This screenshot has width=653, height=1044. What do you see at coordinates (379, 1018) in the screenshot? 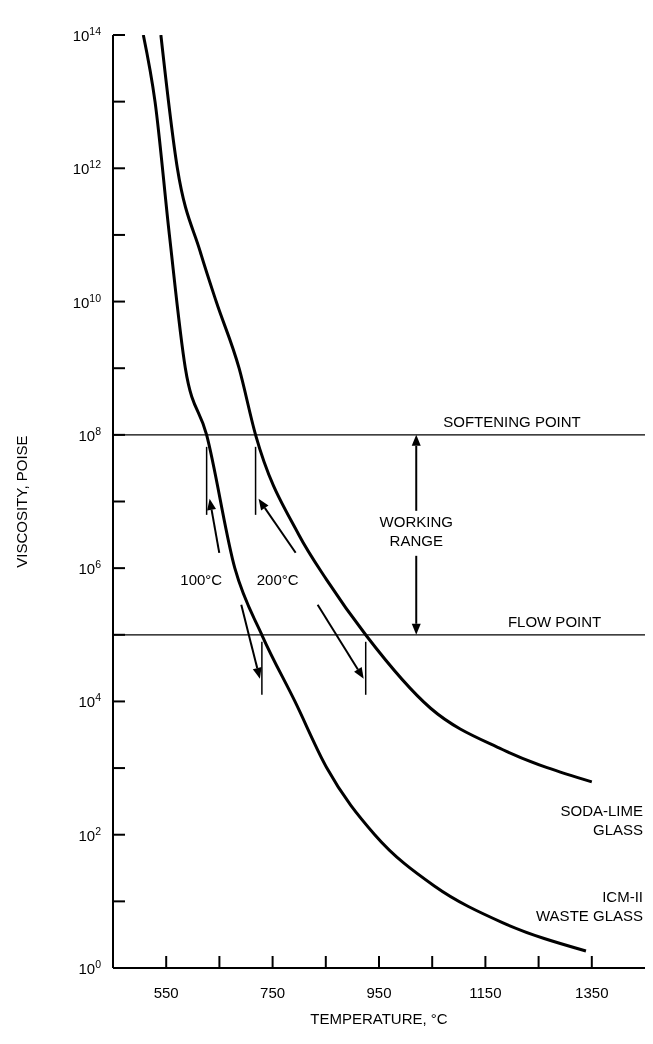
I see `x-axis-title: TEMPERATURE, °C` at bounding box center [379, 1018].